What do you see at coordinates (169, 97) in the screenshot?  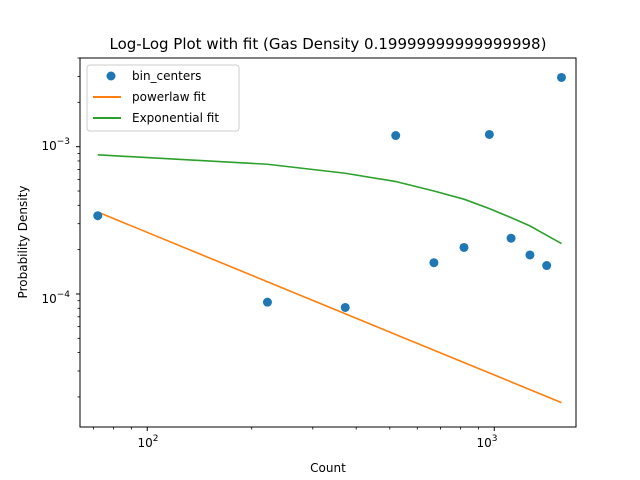 I see `legend-label-powerlaw-fit: powerlaw fit` at bounding box center [169, 97].